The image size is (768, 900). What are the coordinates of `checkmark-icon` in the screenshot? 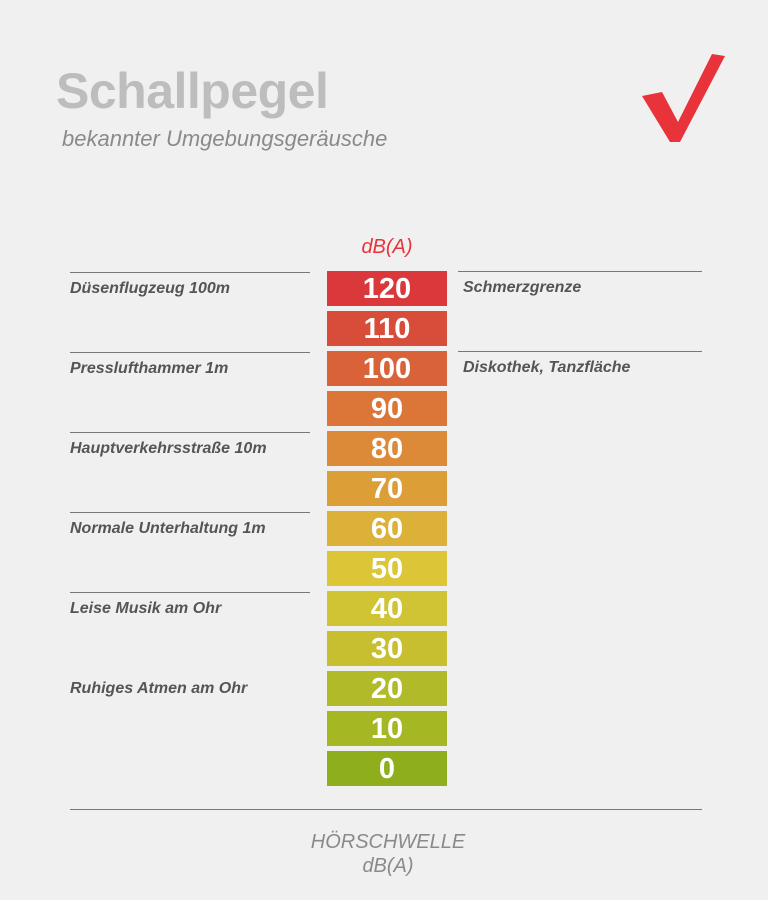 It's located at (683, 98).